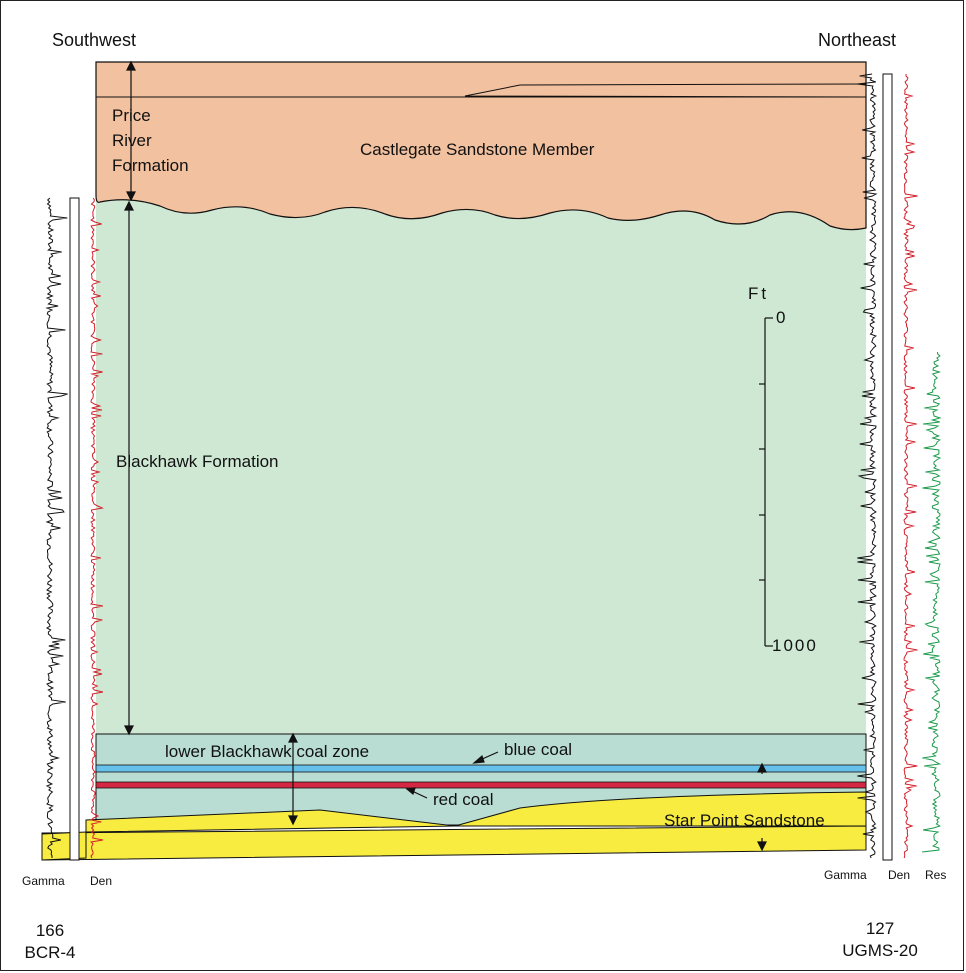  Describe the element at coordinates (781, 317) in the screenshot. I see `scale-top-label: 0` at that location.